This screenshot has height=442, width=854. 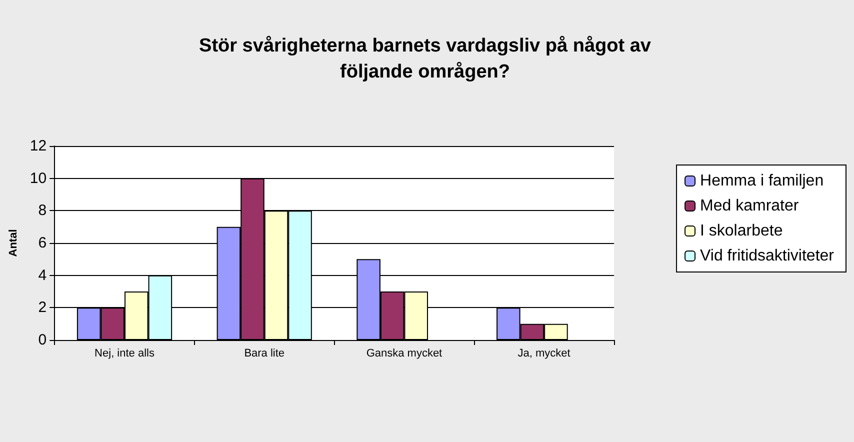 I want to click on y-tick-label: 2, so click(x=42, y=307).